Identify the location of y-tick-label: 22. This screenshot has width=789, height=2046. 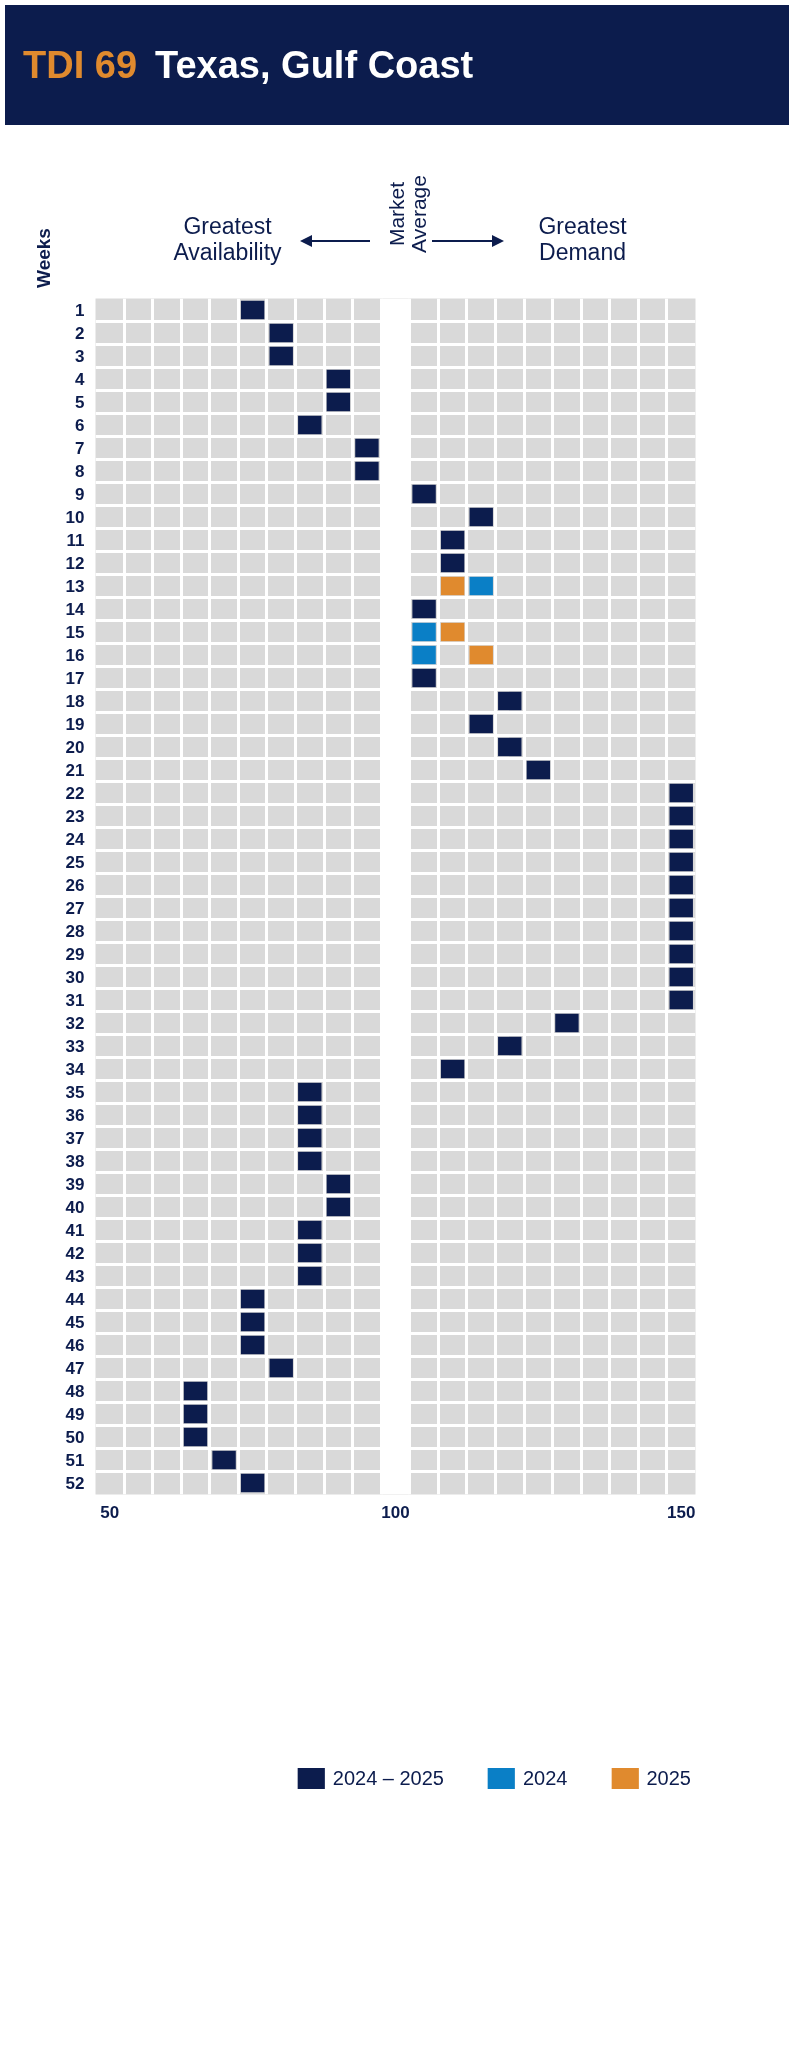
(75, 793).